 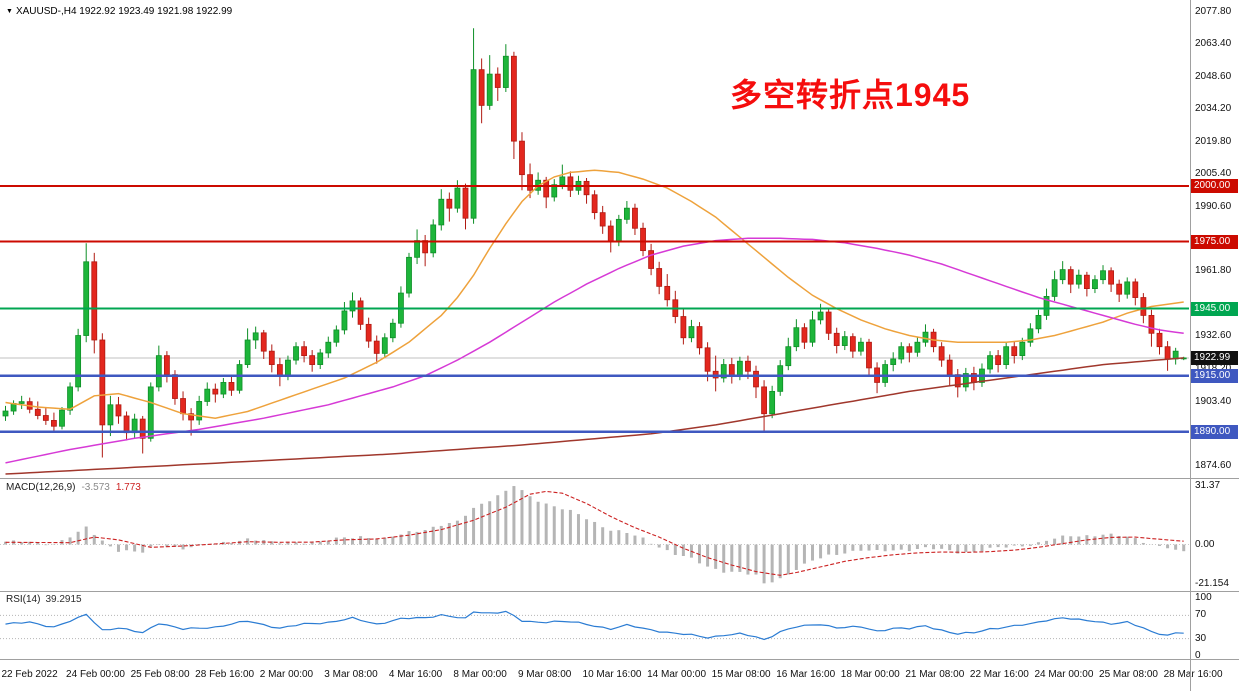 What do you see at coordinates (1214, 626) in the screenshot?
I see `rsi-axis: 100 70 30 0` at bounding box center [1214, 626].